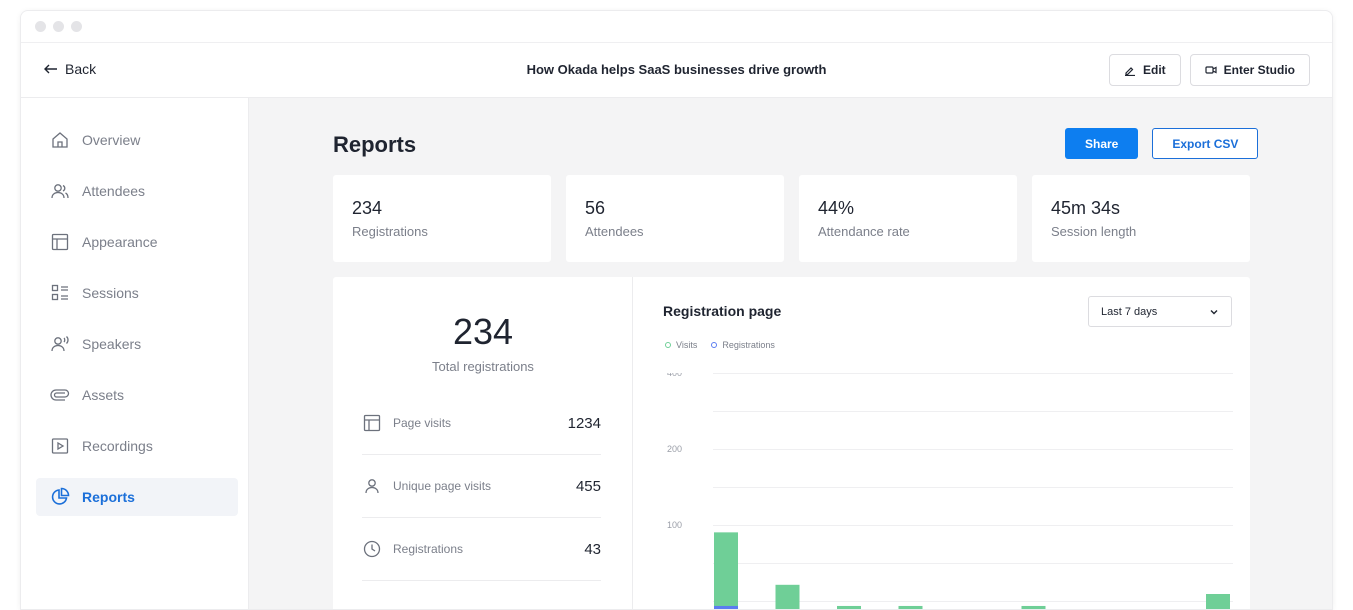  What do you see at coordinates (60, 191) in the screenshot?
I see `users-icon` at bounding box center [60, 191].